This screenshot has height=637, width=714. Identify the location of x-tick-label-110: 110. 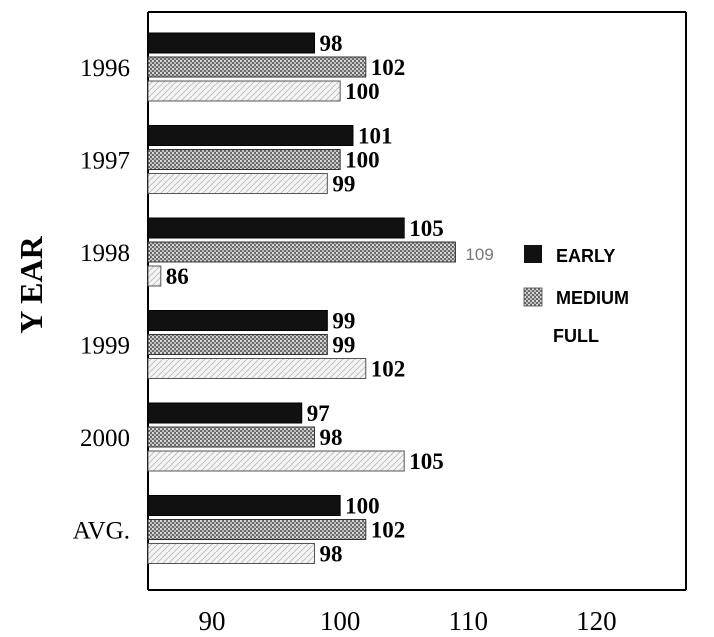
(468, 621).